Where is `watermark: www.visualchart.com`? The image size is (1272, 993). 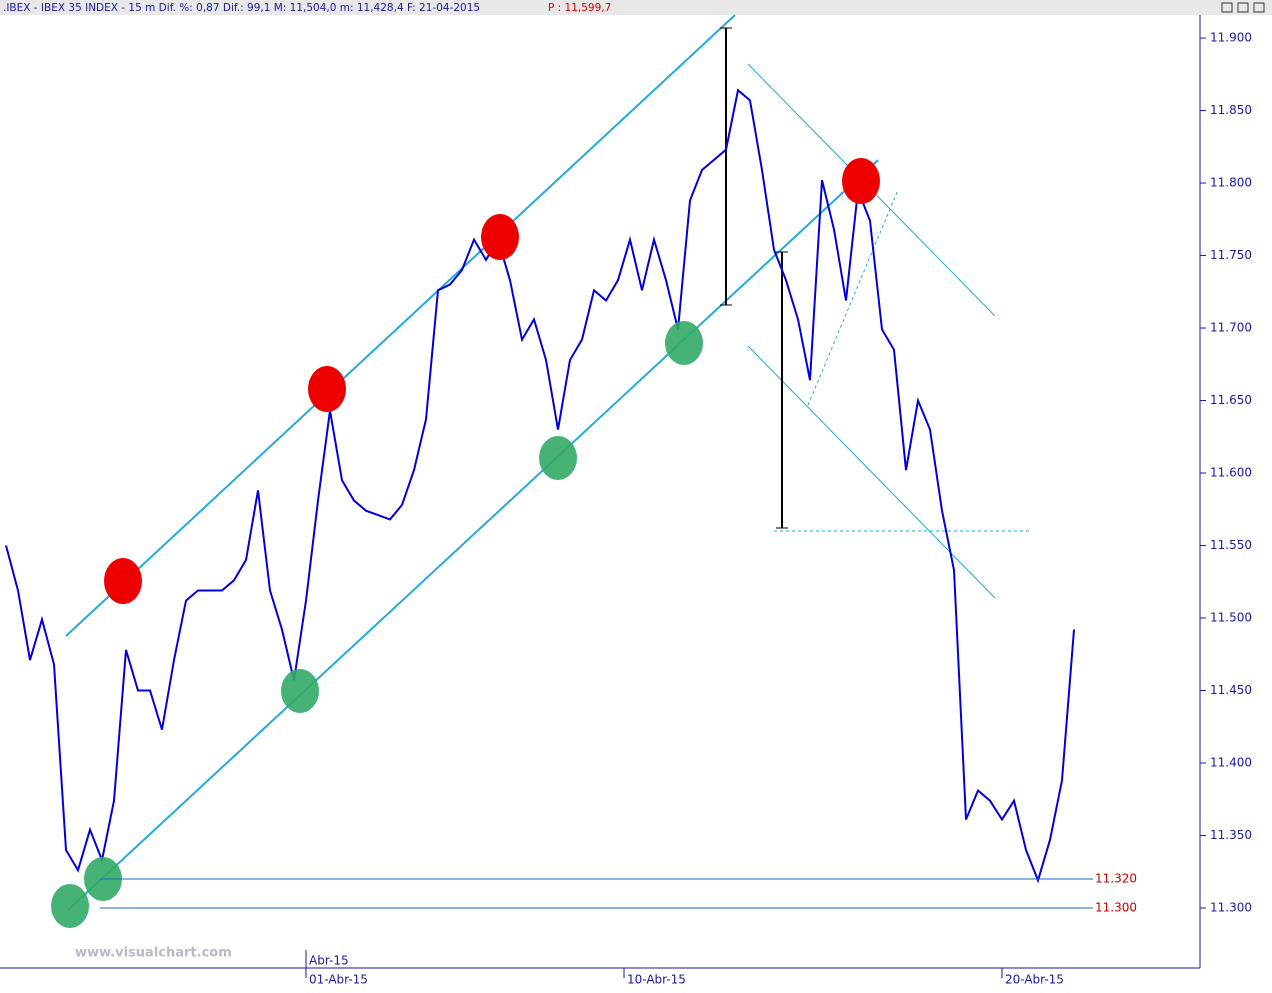 watermark: www.visualchart.com is located at coordinates (153, 953).